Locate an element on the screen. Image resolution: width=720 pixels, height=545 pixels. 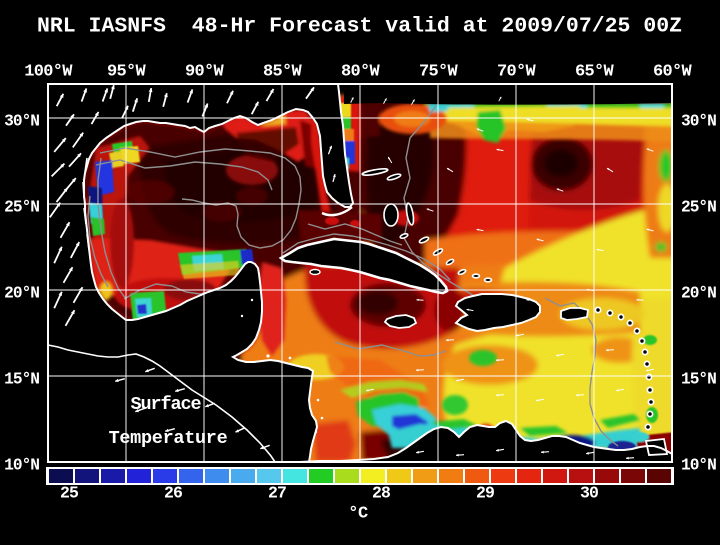
svg-text: 29 is located at coordinates (485, 493).